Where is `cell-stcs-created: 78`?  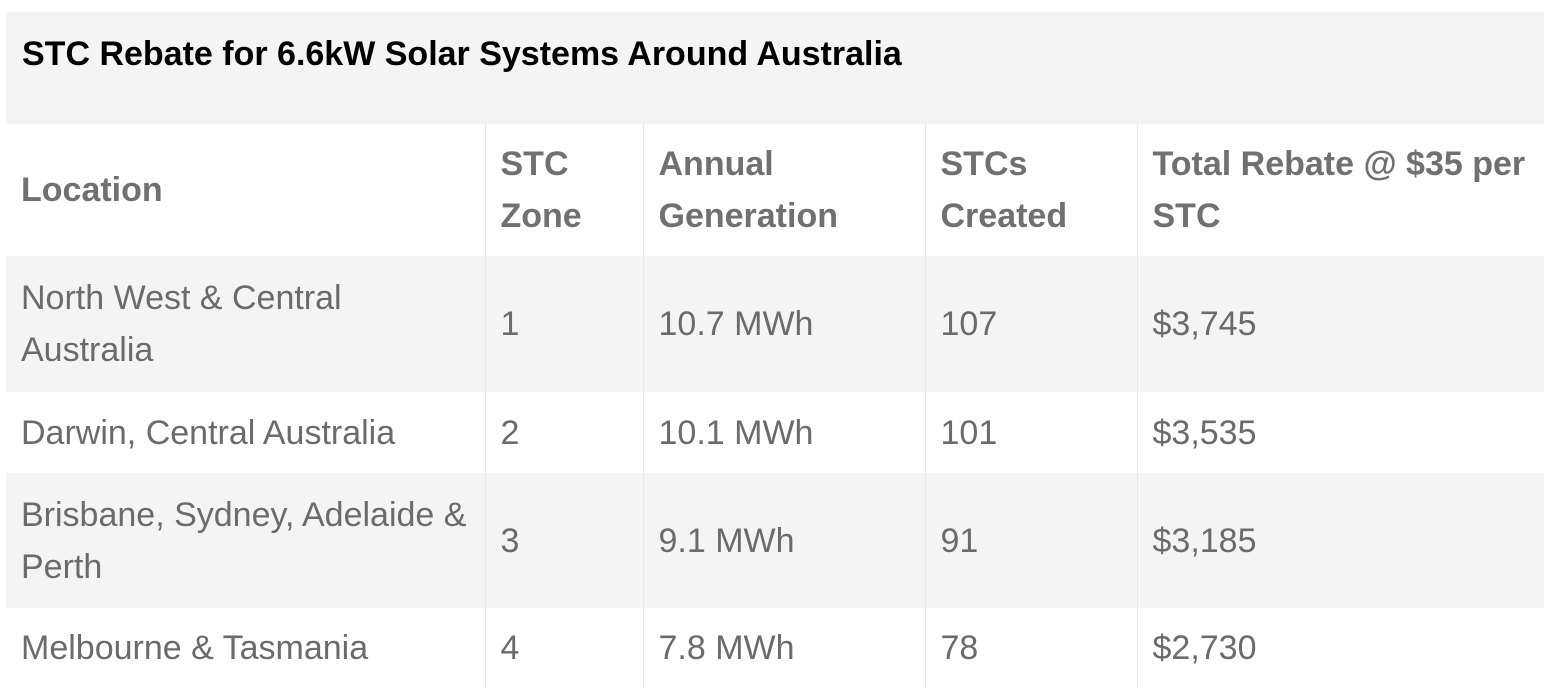
cell-stcs-created: 78 is located at coordinates (1030, 648).